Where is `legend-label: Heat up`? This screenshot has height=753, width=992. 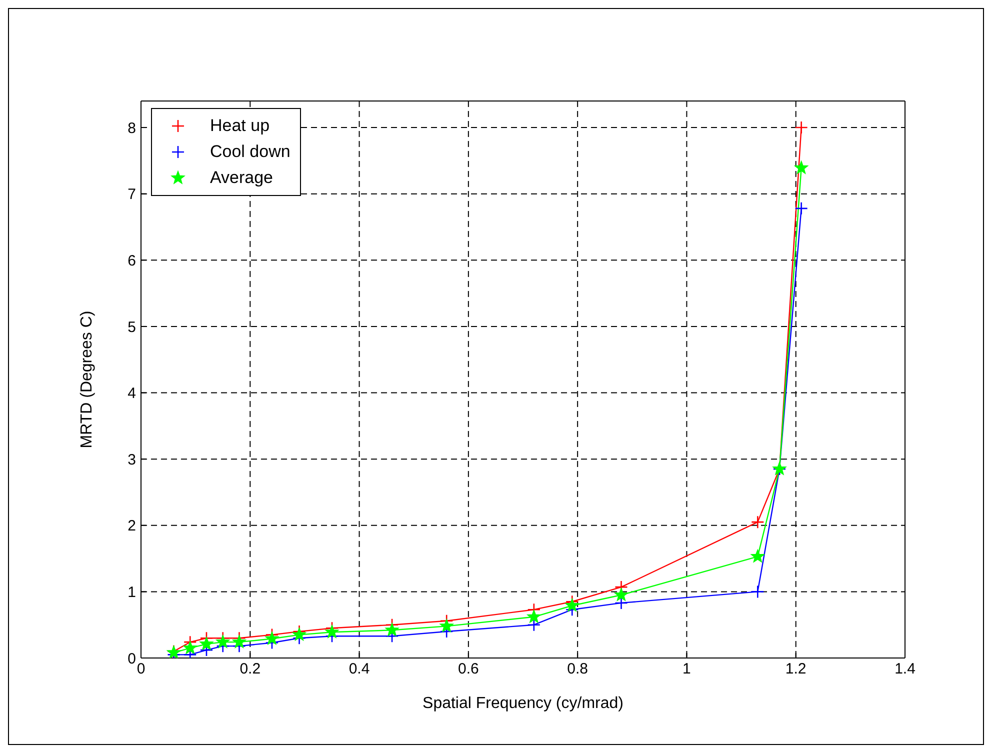
legend-label: Heat up is located at coordinates (240, 126).